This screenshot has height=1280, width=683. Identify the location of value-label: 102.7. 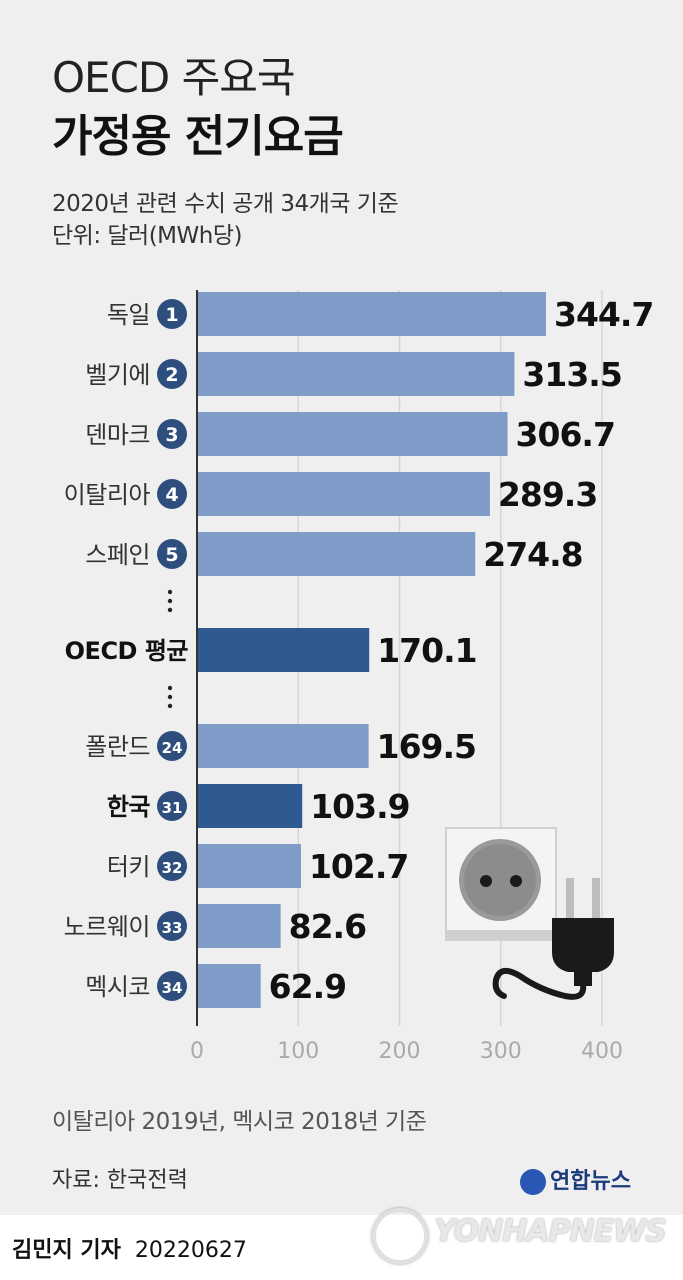
(358, 866).